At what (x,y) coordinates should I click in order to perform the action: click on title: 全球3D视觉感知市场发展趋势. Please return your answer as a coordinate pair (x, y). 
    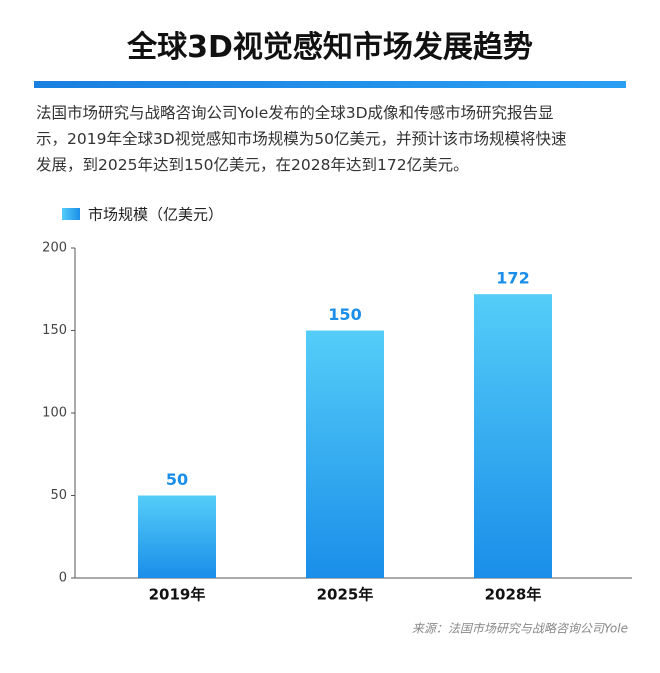
    Looking at the image, I should click on (330, 47).